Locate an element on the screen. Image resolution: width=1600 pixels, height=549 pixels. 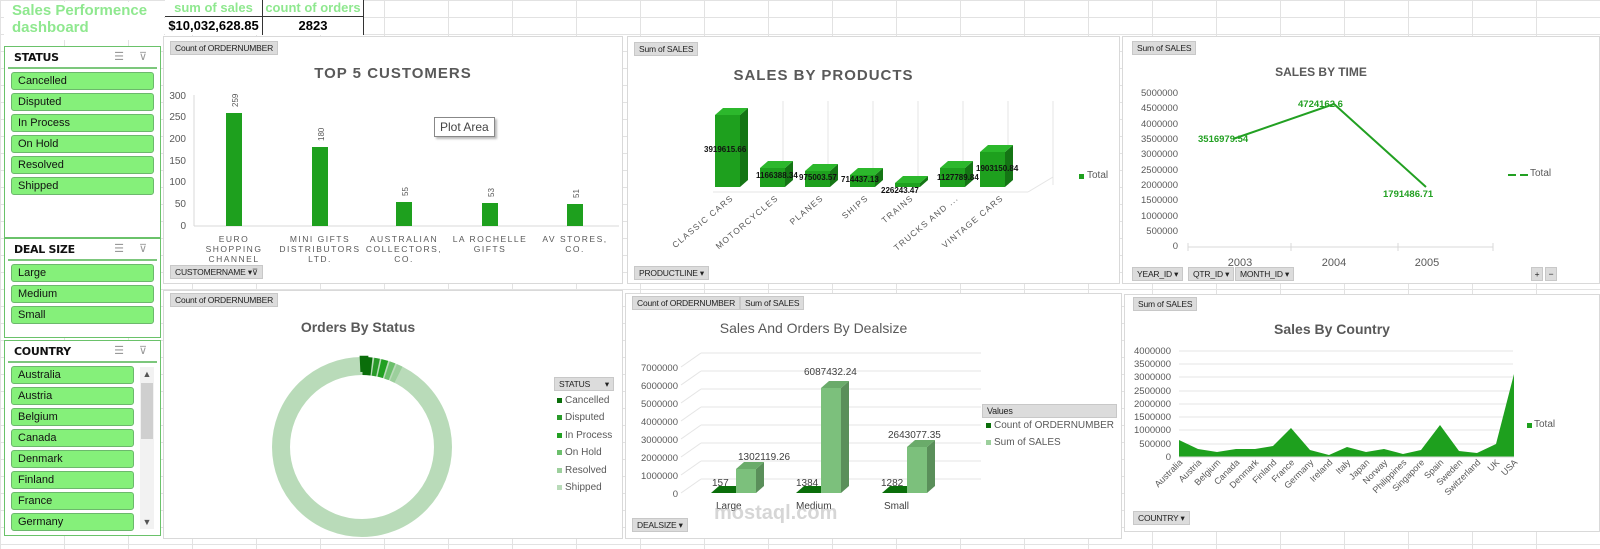
svg-text: 1791486.71 is located at coordinates (1408, 194).